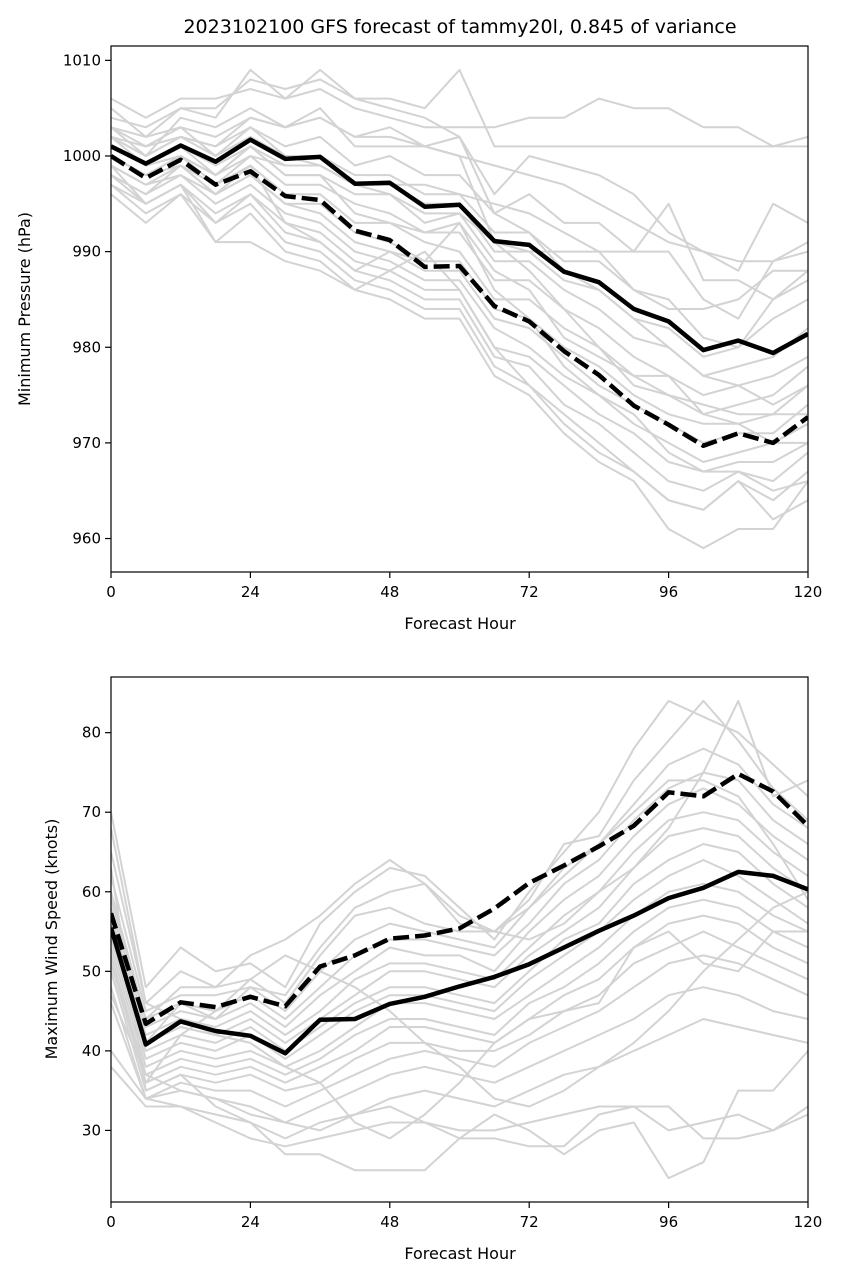 Image resolution: width=843 pixels, height=1279 pixels. Describe the element at coordinates (91, 971) in the screenshot. I see `y-tick-label: 50` at that location.